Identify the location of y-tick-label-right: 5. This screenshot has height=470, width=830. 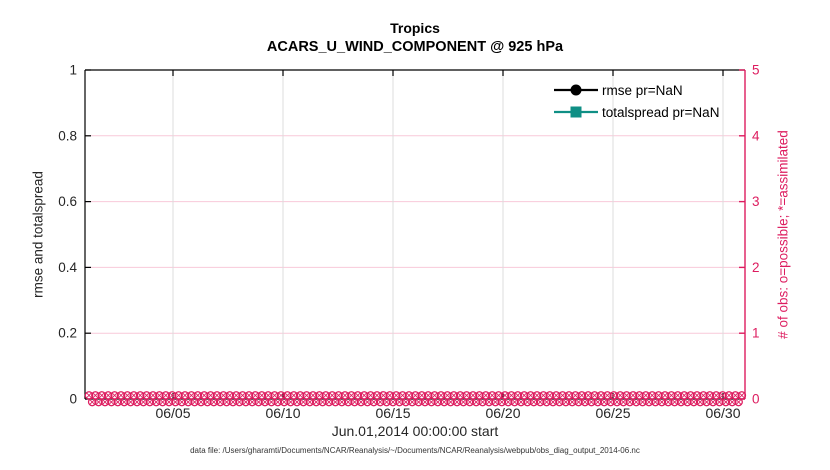
(756, 70).